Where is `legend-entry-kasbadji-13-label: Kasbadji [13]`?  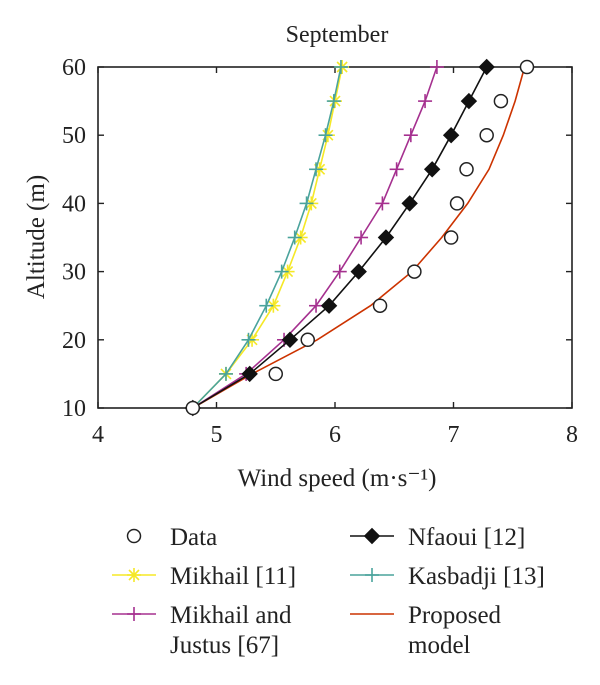
legend-entry-kasbadji-13-label: Kasbadji [13] is located at coordinates (476, 576).